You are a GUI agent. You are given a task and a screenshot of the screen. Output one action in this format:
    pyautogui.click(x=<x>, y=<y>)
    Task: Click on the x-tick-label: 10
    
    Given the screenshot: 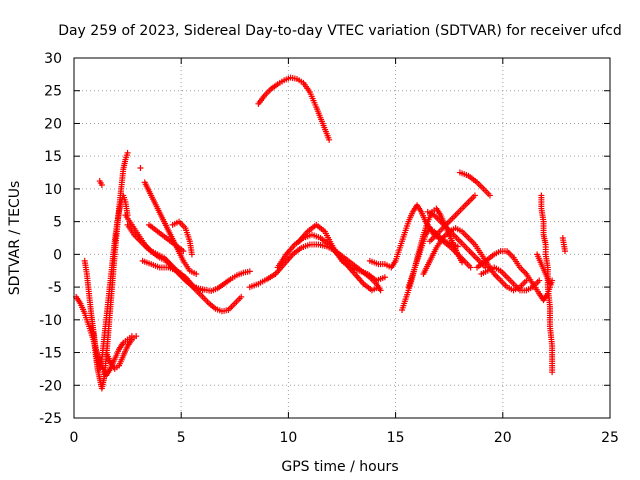 What is the action you would take?
    pyautogui.click(x=288, y=438)
    